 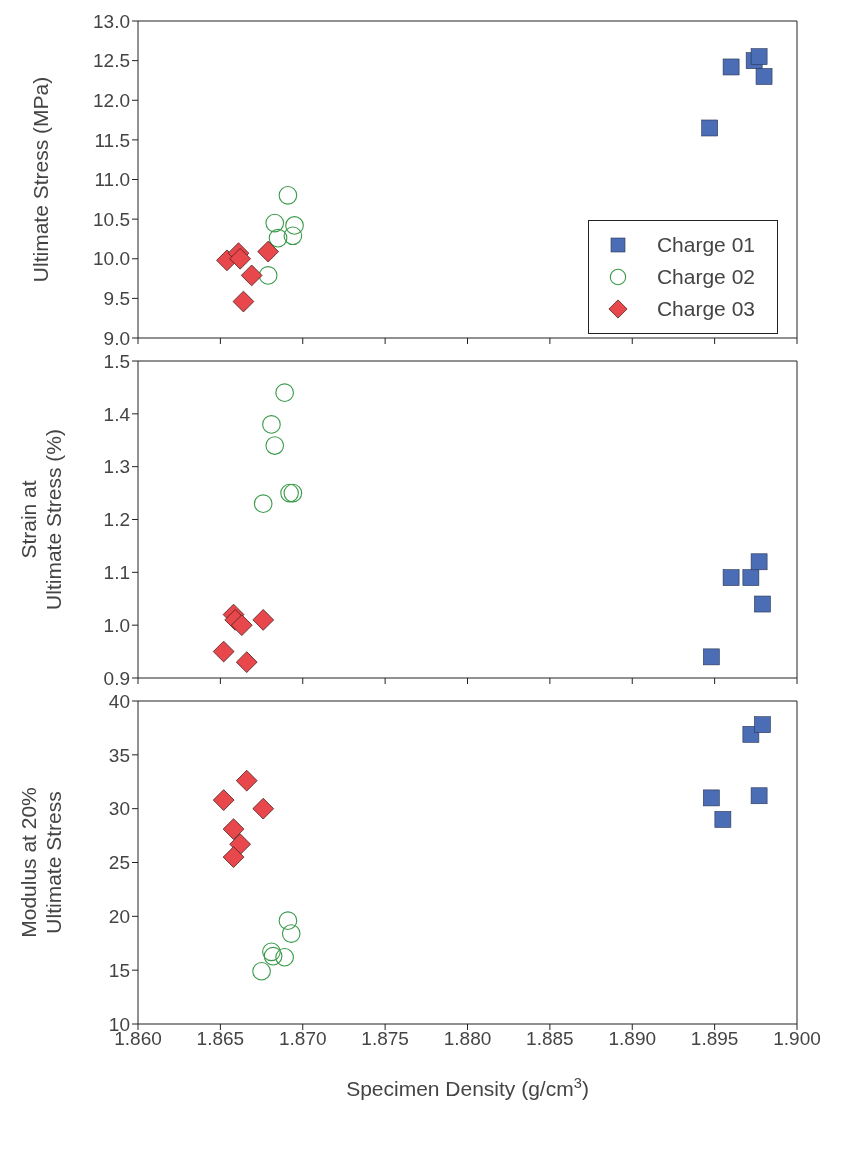 I want to click on y-tick-label: 10.0, so click(x=111, y=259).